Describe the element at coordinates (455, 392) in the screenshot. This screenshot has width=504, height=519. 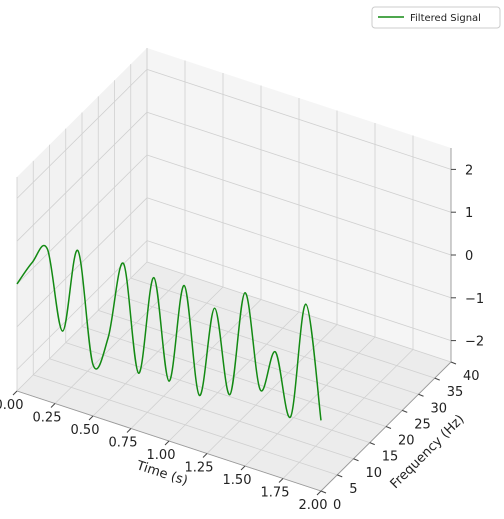
I see `y-tick-label: 35` at that location.